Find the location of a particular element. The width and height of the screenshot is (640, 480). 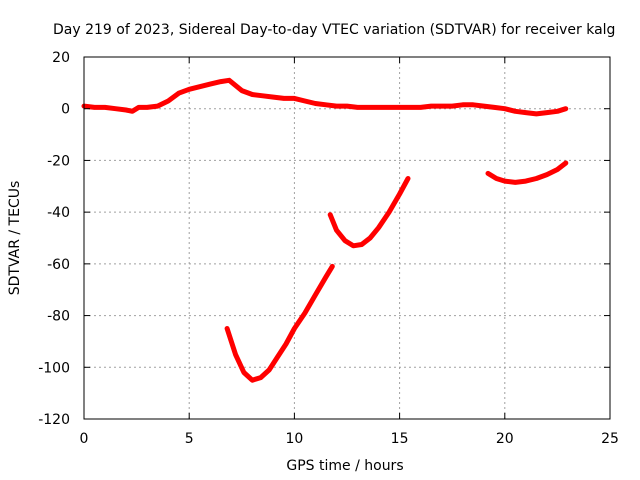

y-tick-label: -80 is located at coordinates (58, 317).